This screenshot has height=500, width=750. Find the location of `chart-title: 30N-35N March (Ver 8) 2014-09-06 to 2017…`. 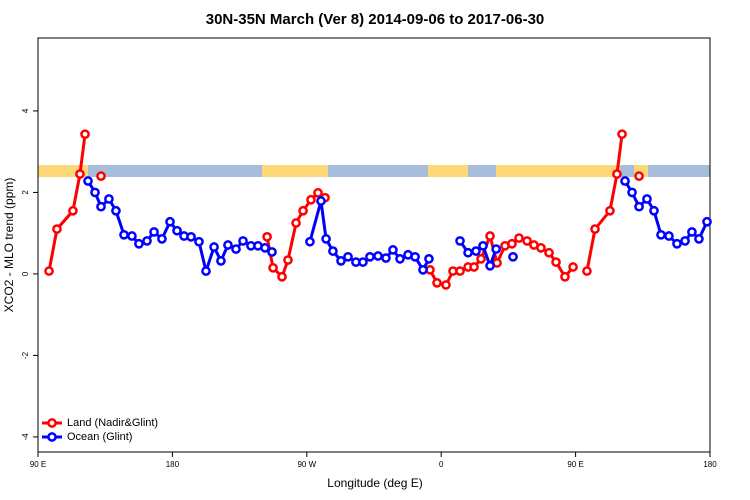

chart-title: 30N-35N March (Ver 8) 2014-09-06 to 2017… is located at coordinates (375, 19).